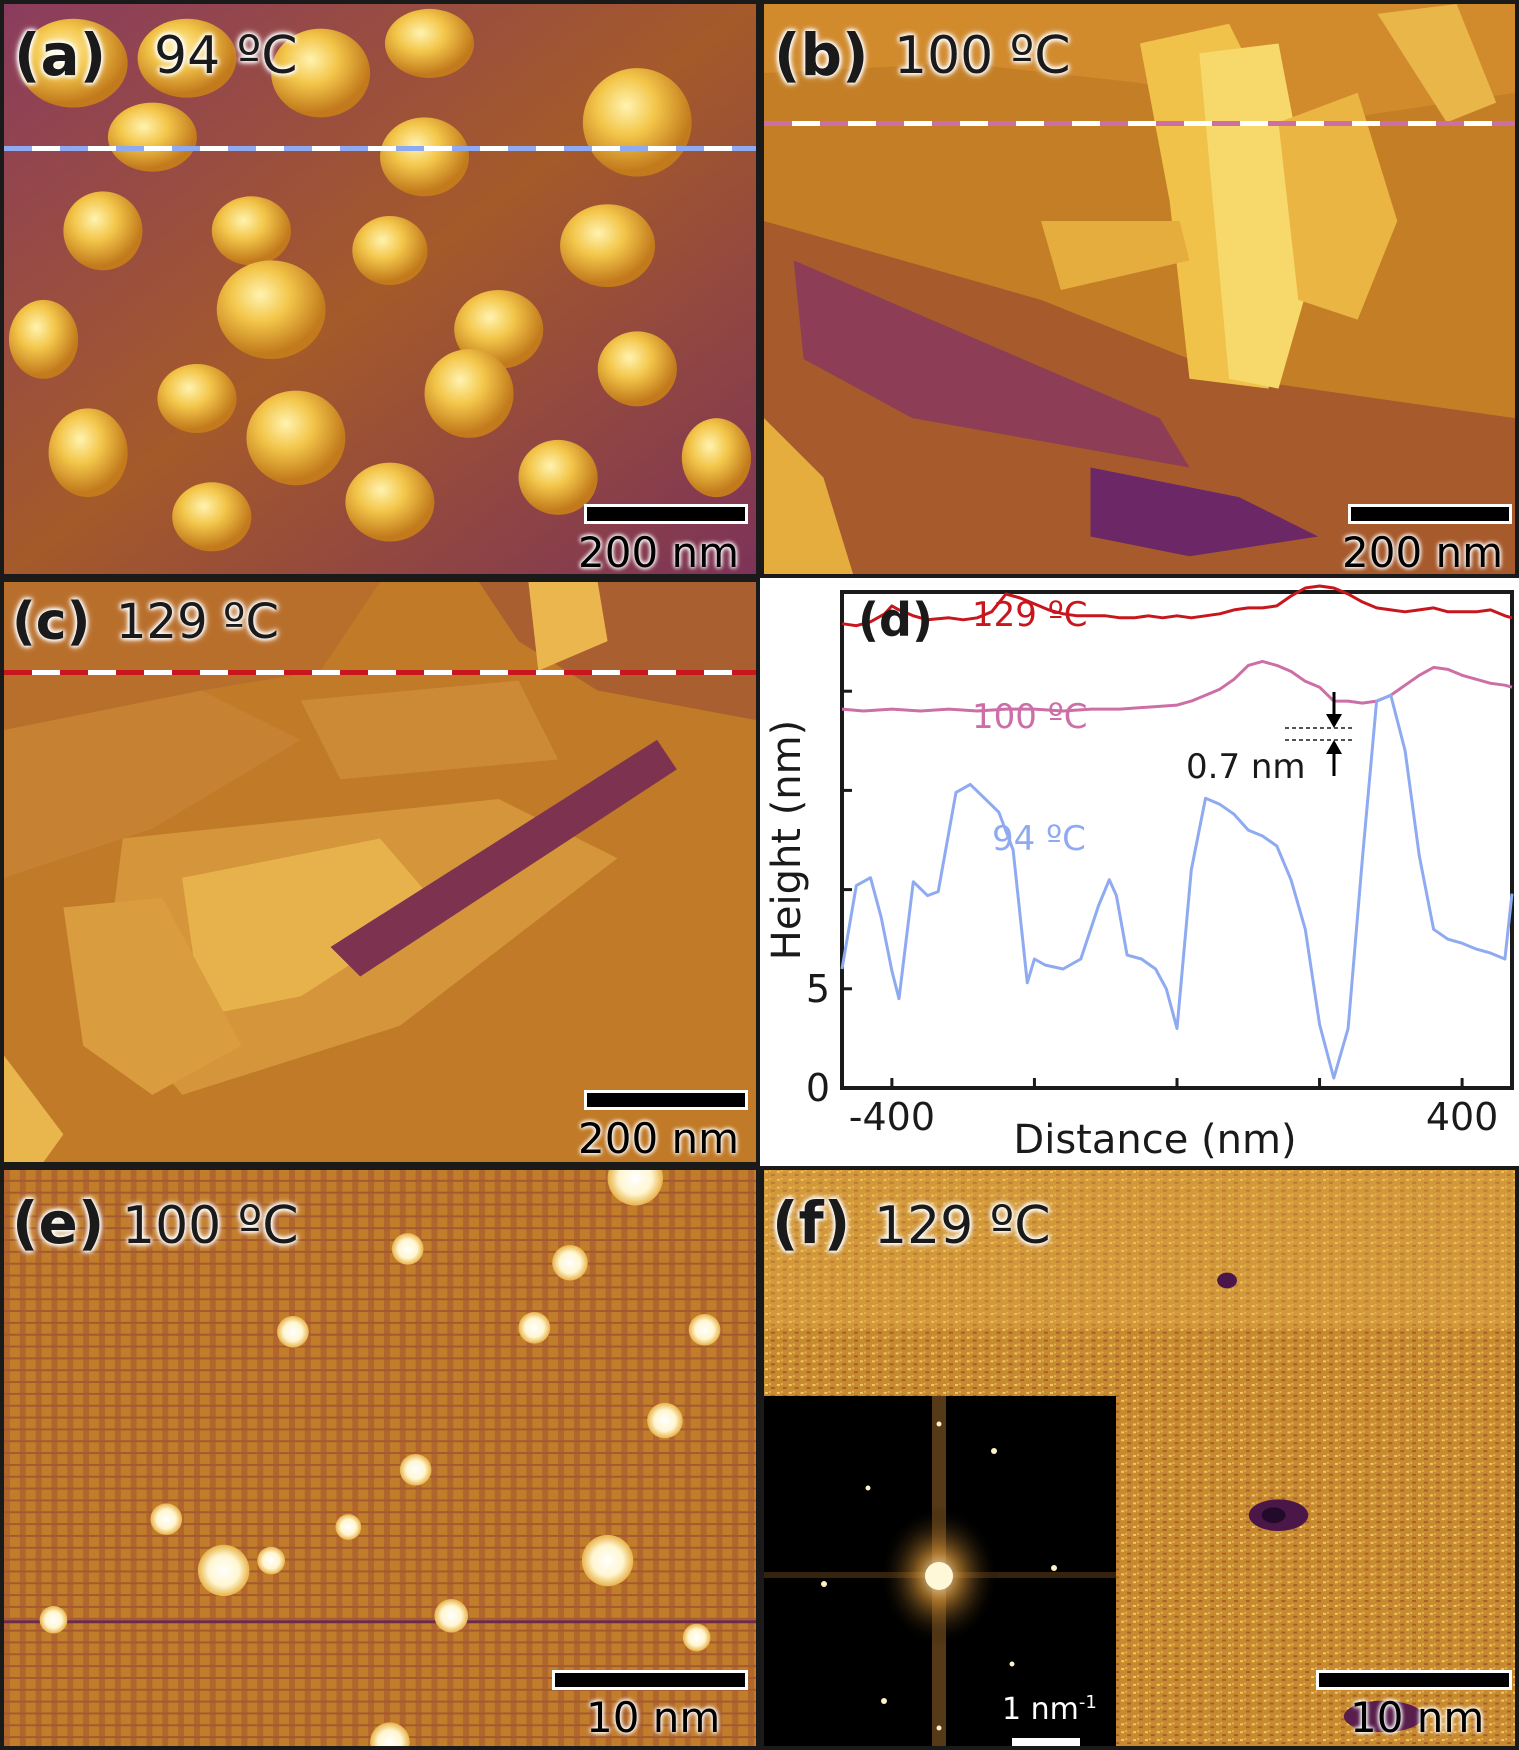 This screenshot has width=1519, height=1750. Describe the element at coordinates (982, 56) in the screenshot. I see `temperature-label-b: 100 ºC` at that location.